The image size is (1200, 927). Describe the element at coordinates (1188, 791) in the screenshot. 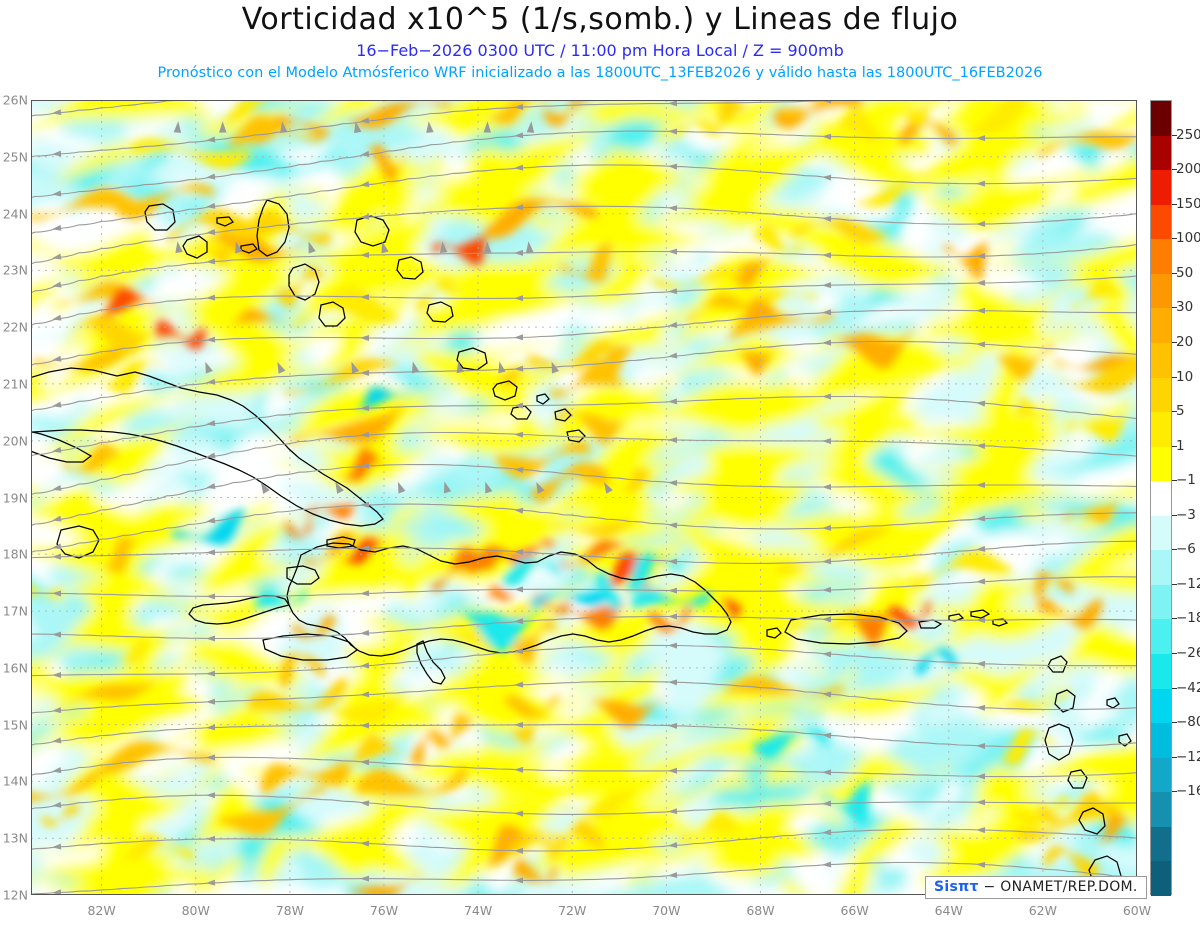

I see `colorbar-tick-label: −160` at that location.